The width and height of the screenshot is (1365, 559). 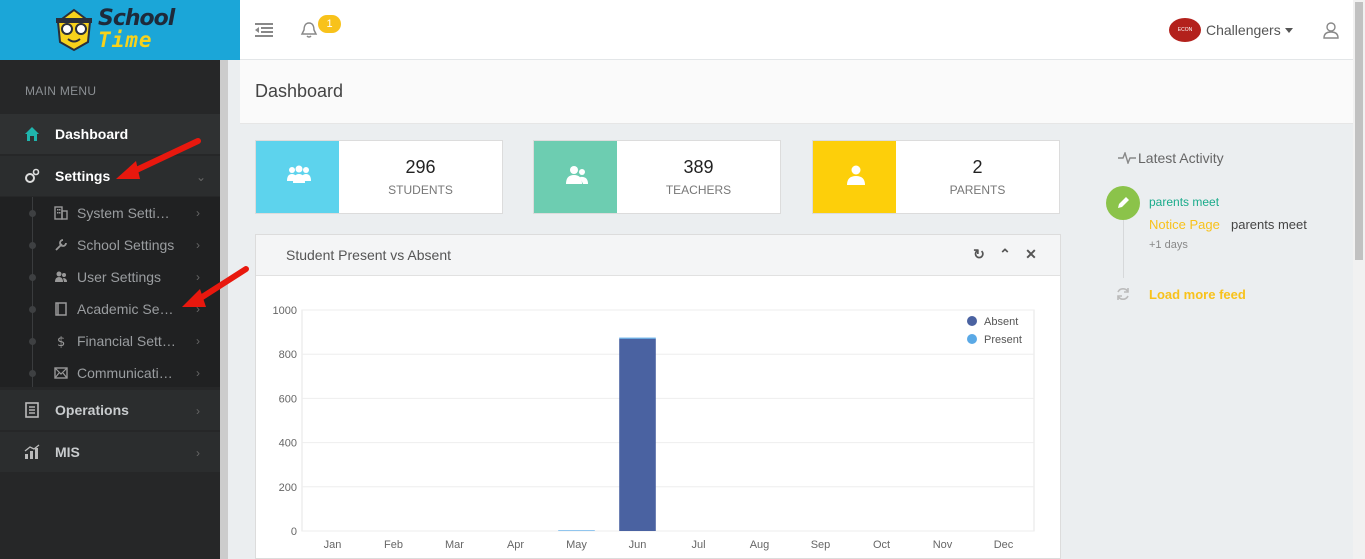 I want to click on students-icon, so click(x=299, y=174).